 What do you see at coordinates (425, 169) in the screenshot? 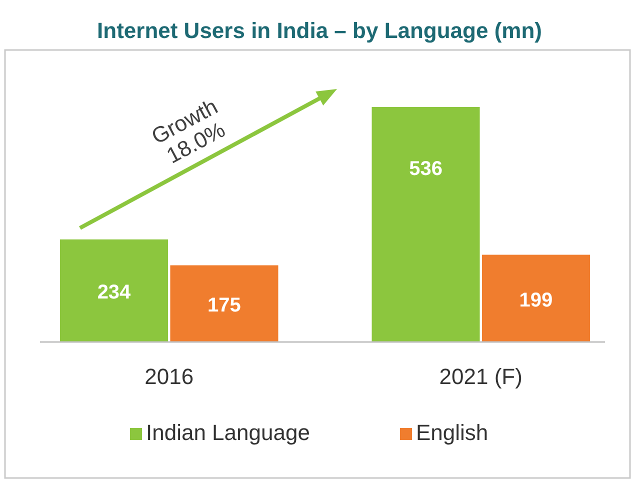
I see `data-label: 536` at bounding box center [425, 169].